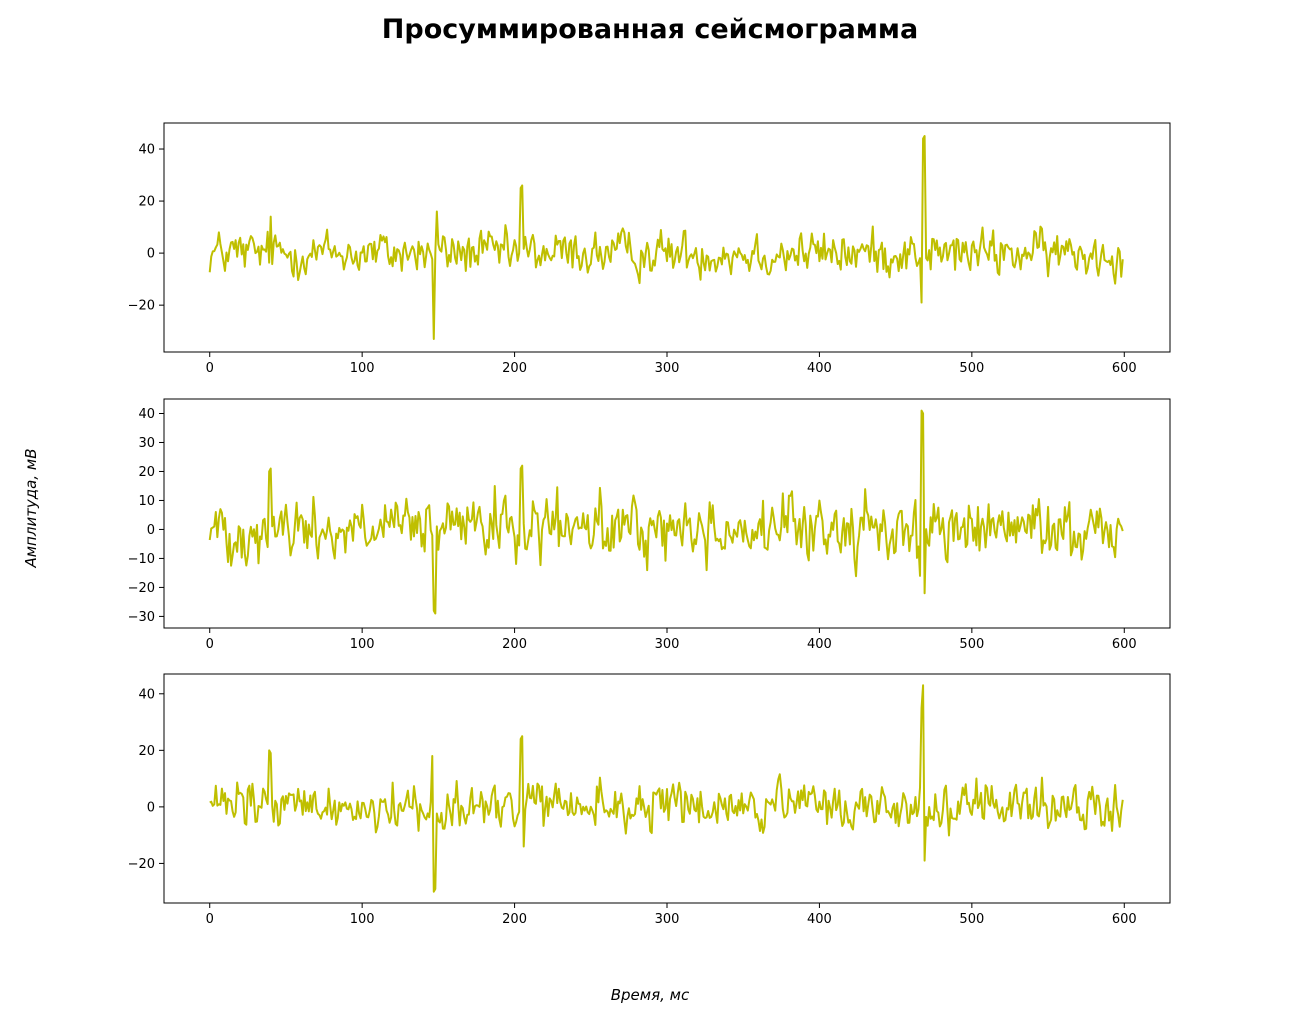 The image size is (1300, 1015). What do you see at coordinates (146, 501) in the screenshot?
I see `y-tick-label: 10` at bounding box center [146, 501].